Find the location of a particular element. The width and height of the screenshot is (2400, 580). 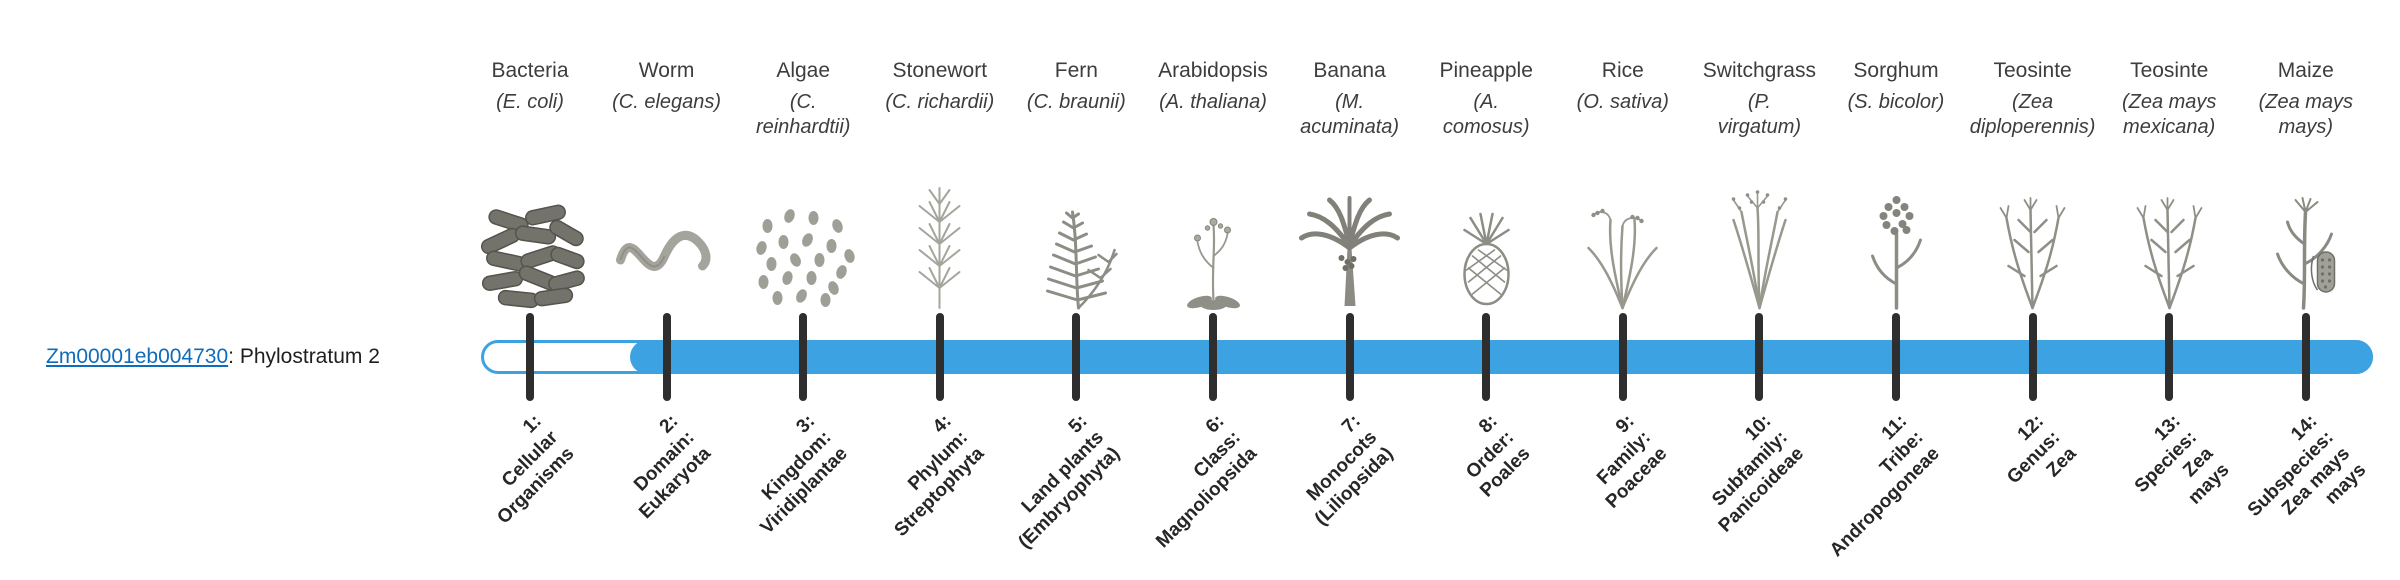

banana-icon is located at coordinates (1350, 228).